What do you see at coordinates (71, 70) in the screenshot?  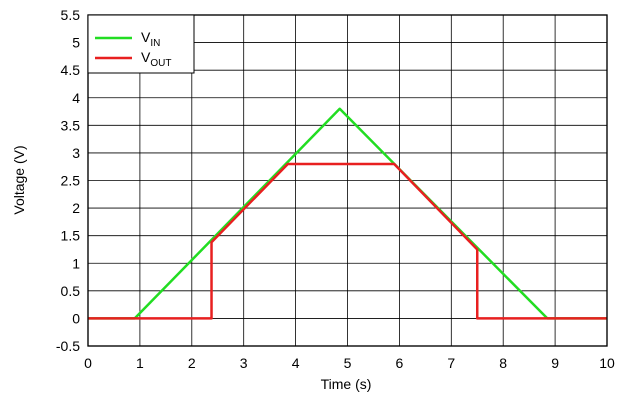 I see `y-tick-label: 4.5` at bounding box center [71, 70].